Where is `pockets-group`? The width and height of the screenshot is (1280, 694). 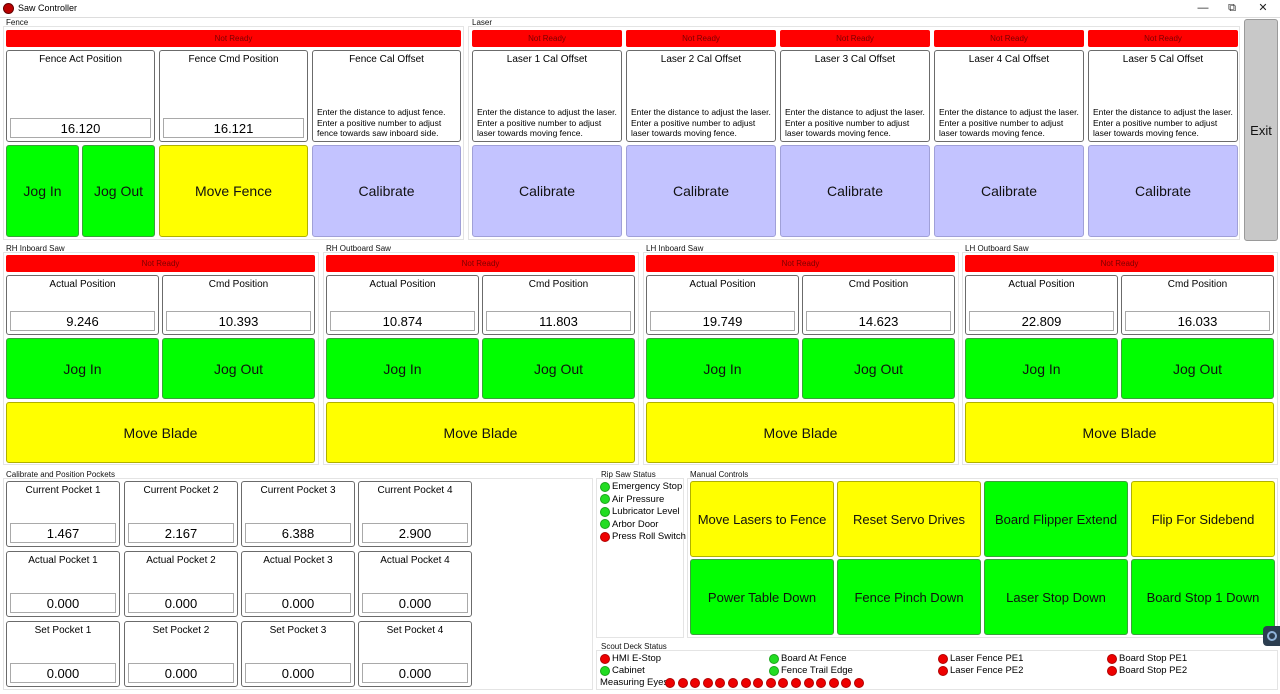 pockets-group is located at coordinates (298, 584).